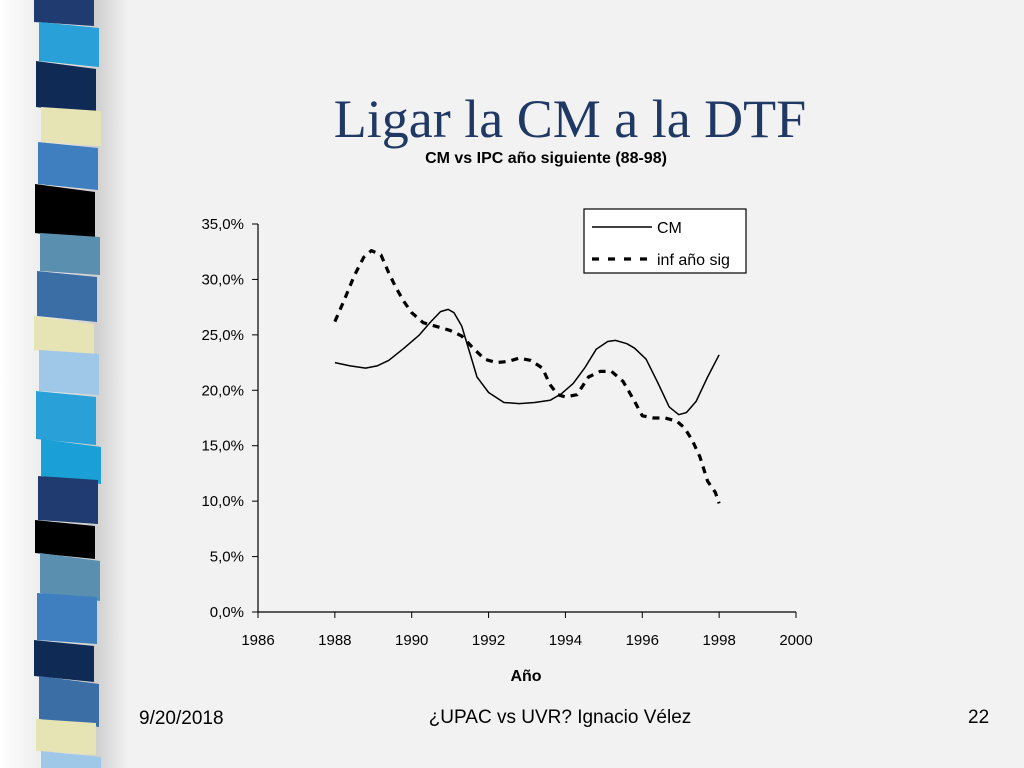  Describe the element at coordinates (570, 119) in the screenshot. I see `slide-title: Ligar la CM a la DTF` at that location.